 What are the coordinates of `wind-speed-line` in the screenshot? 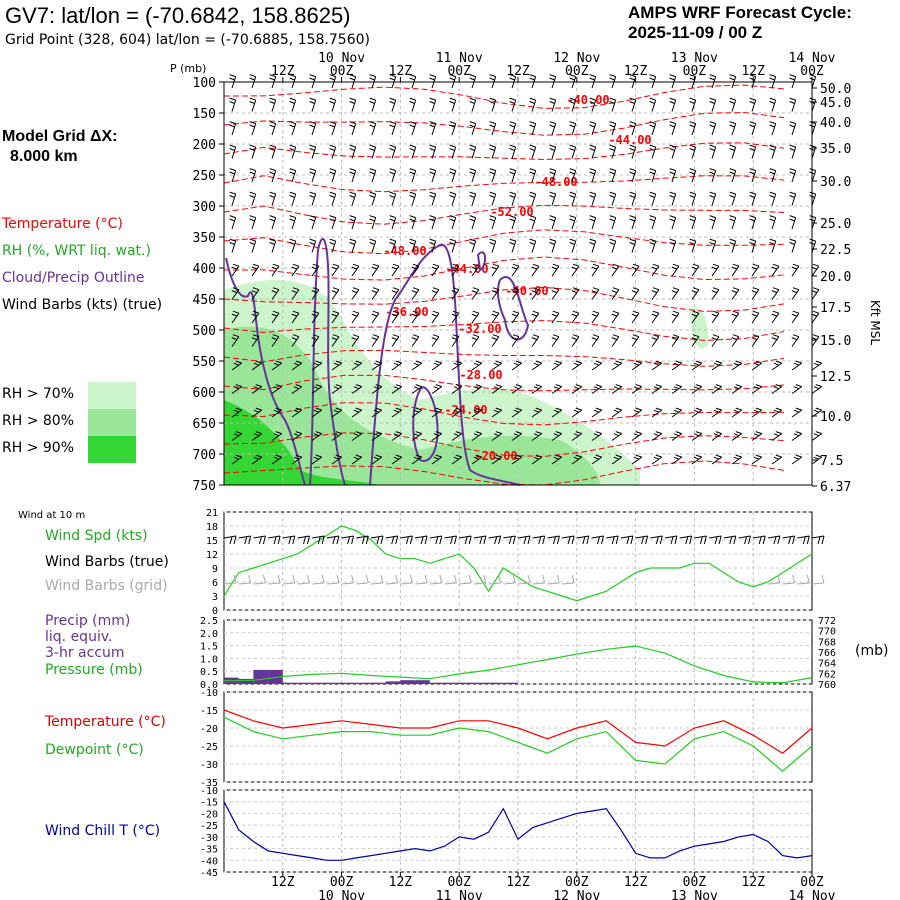 It's located at (518, 563).